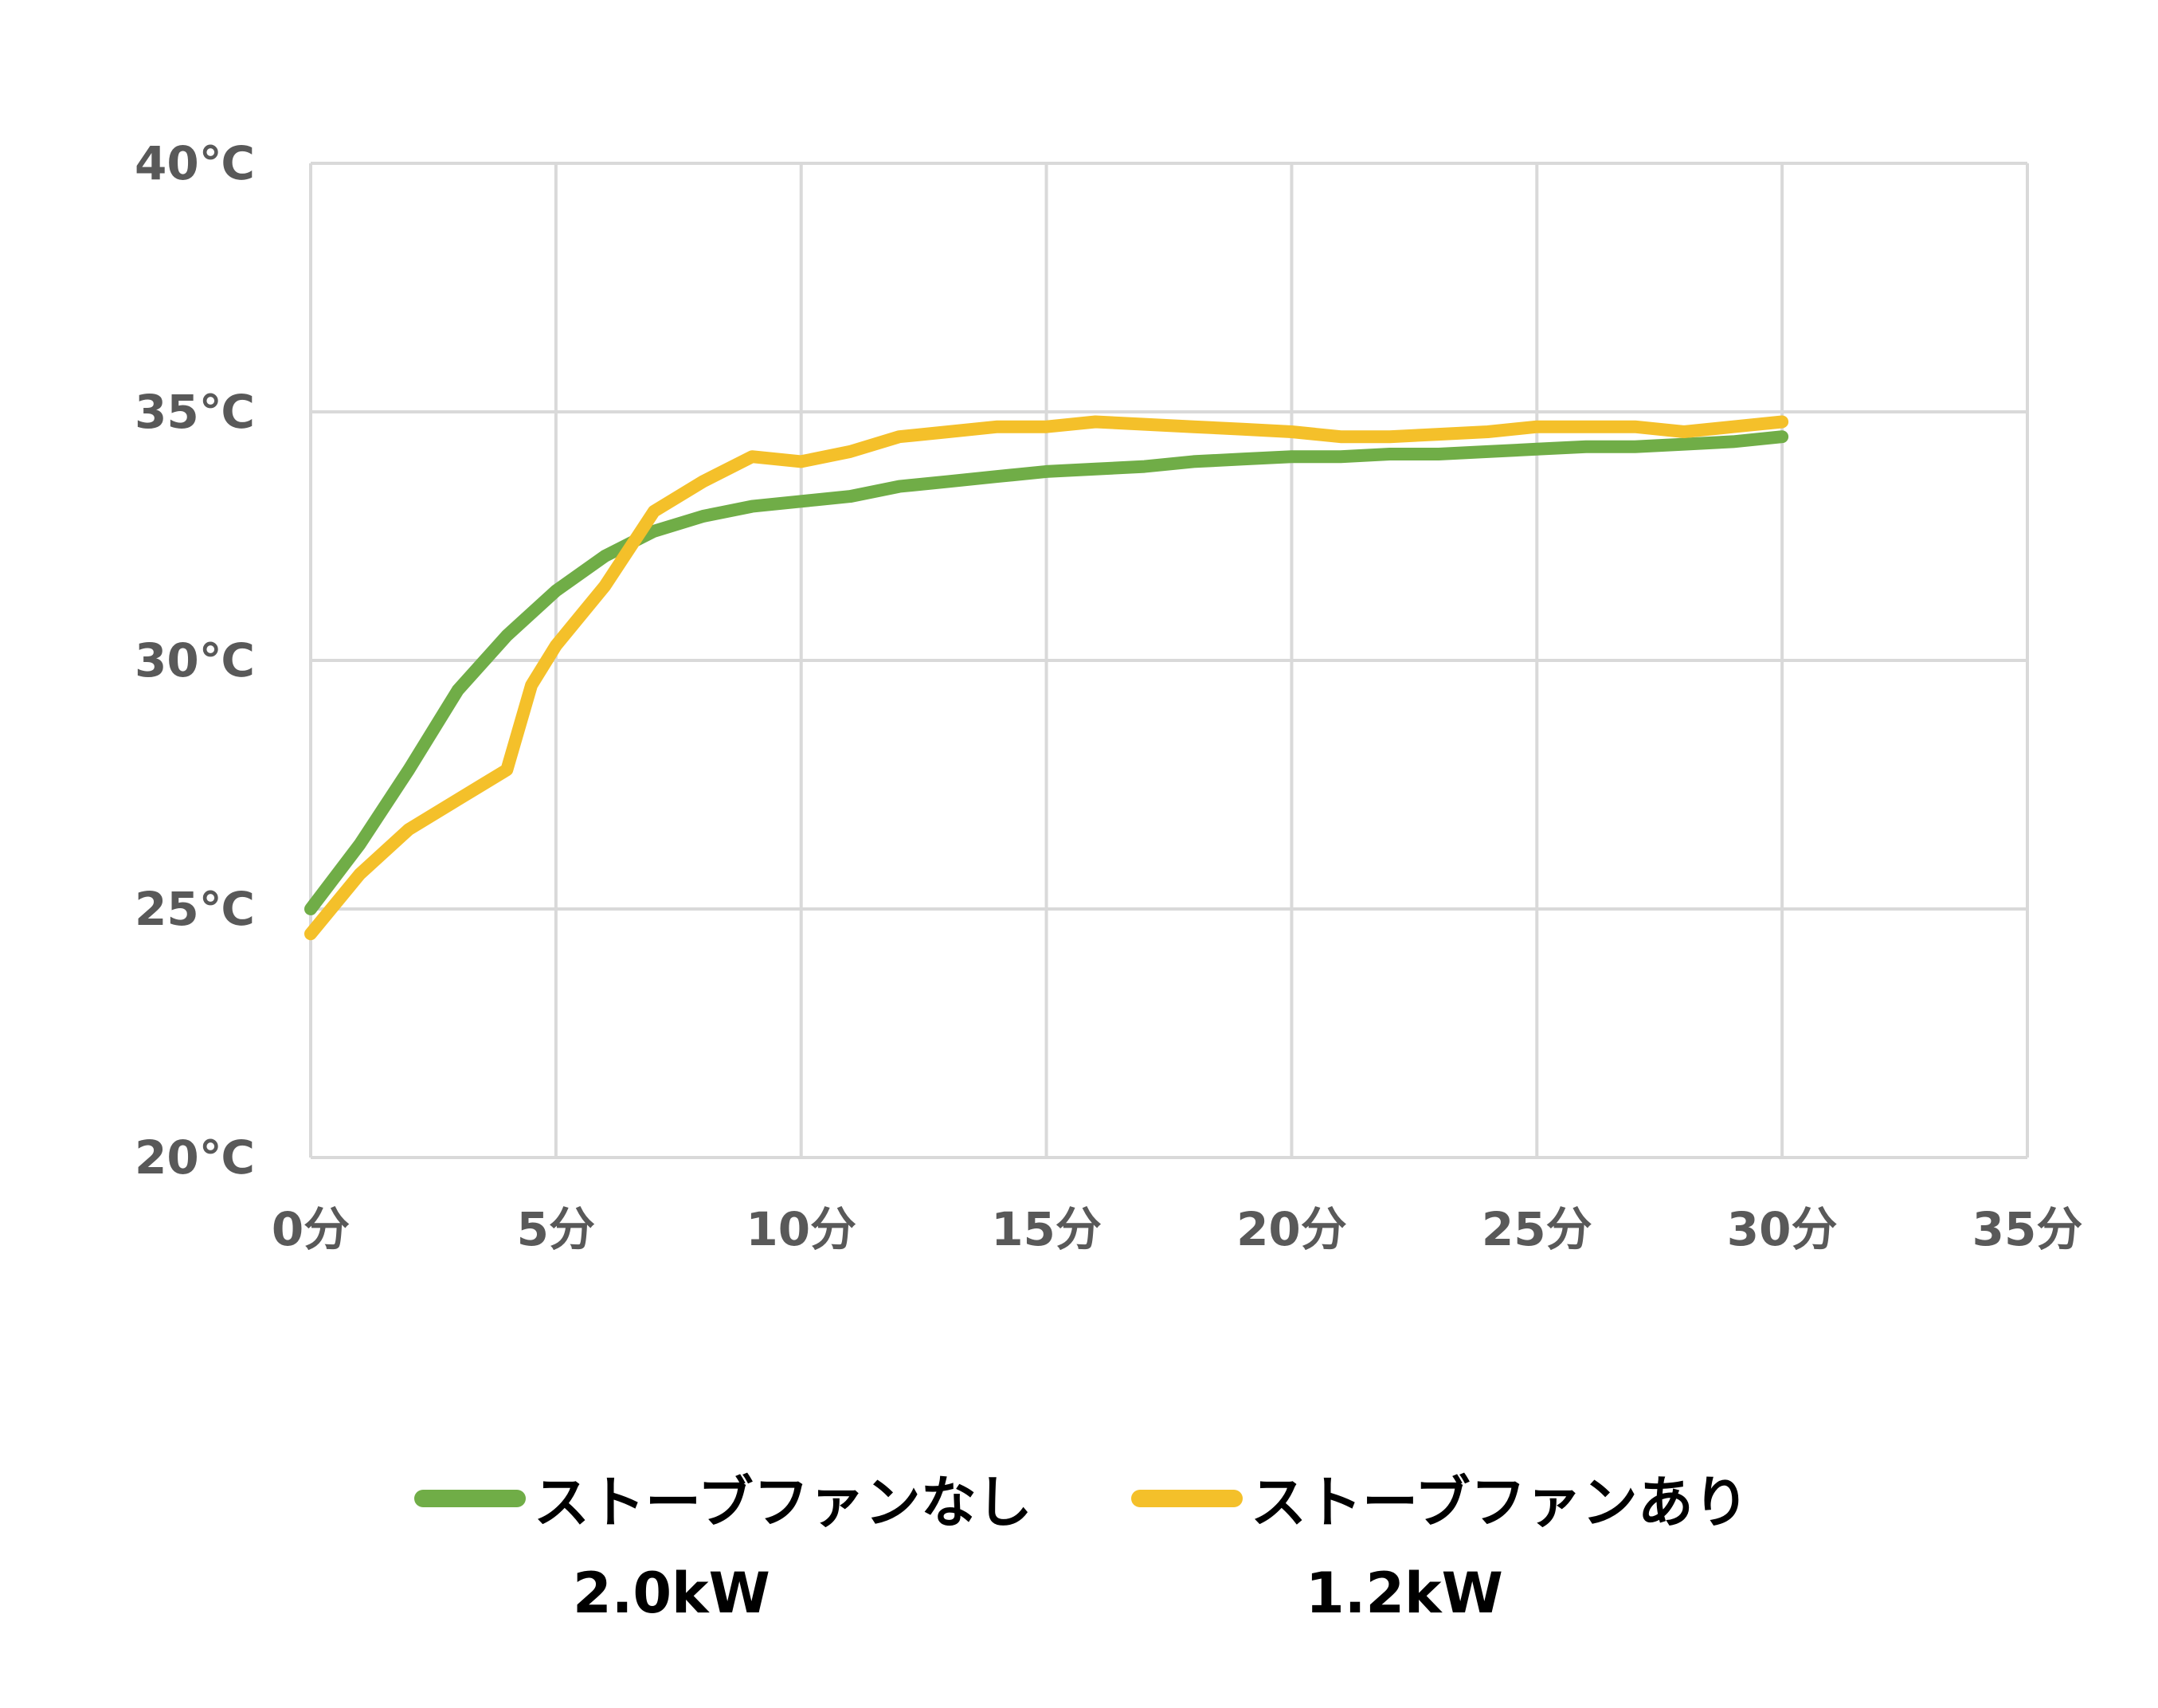 The width and height of the screenshot is (2158, 1708). What do you see at coordinates (723, 1542) in the screenshot?
I see `legend-item-no-fan: ストーブファンなし 2.0kW` at bounding box center [723, 1542].